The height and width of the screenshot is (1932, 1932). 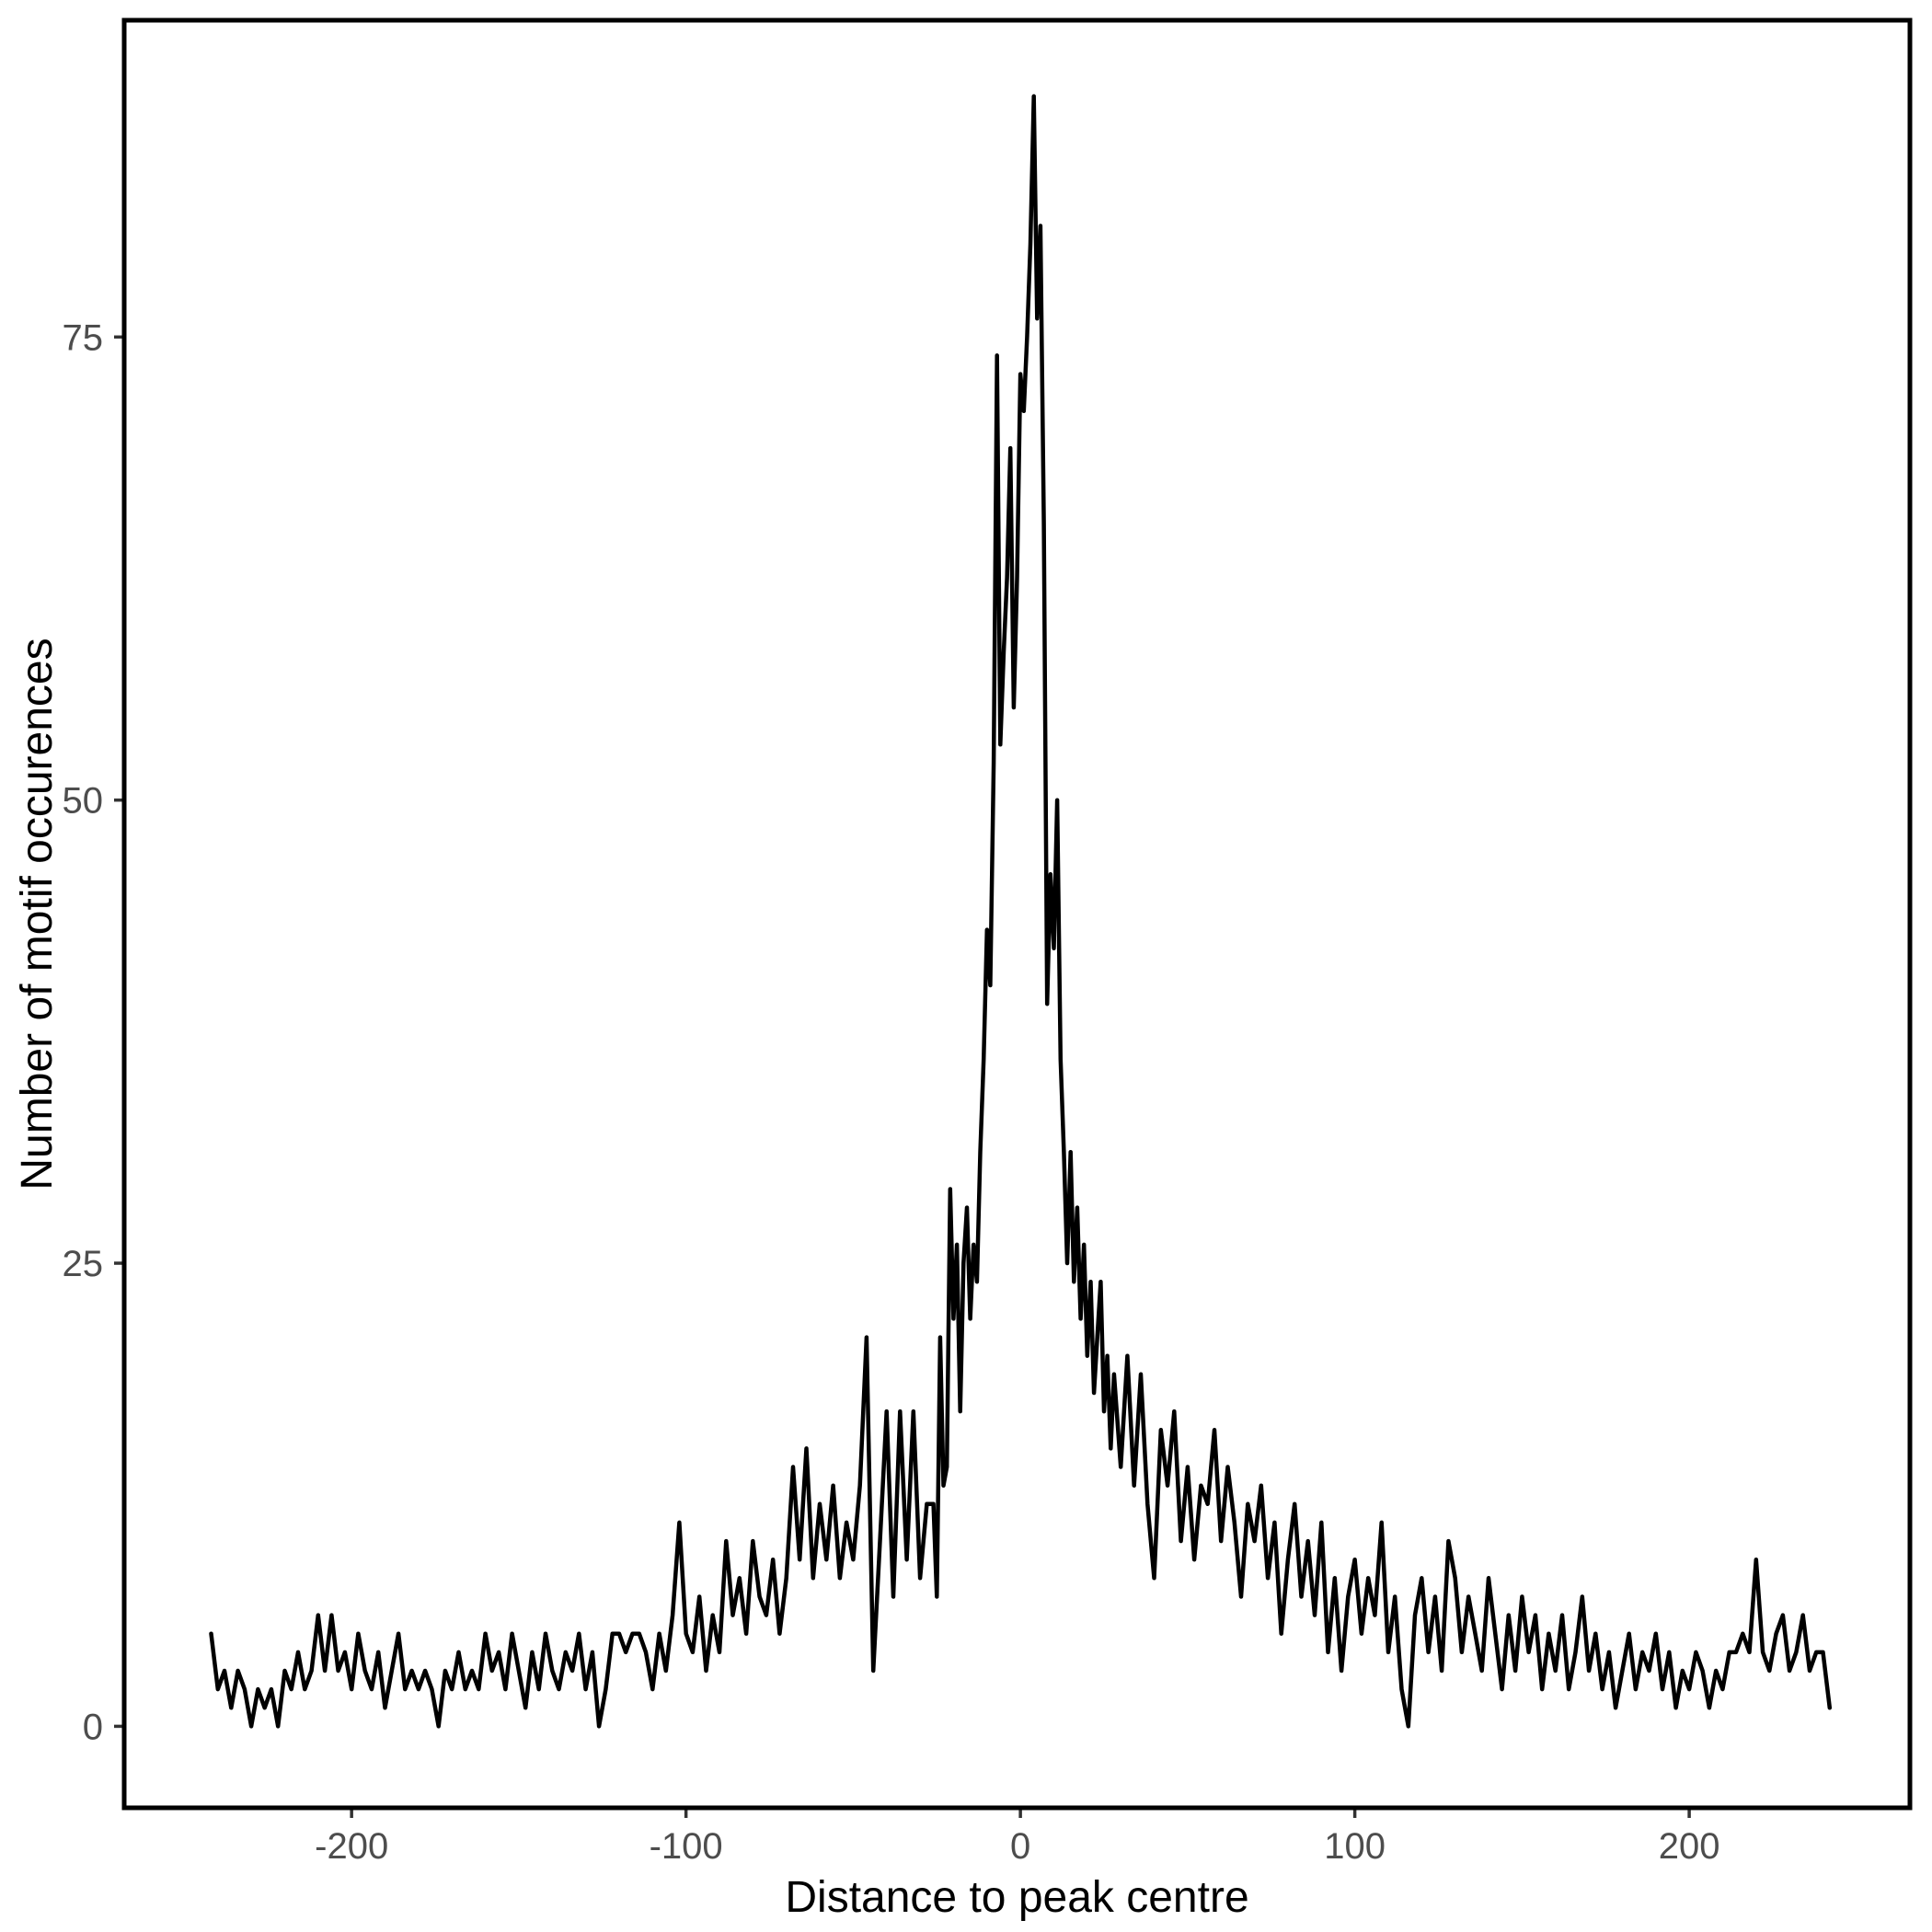 What do you see at coordinates (83, 801) in the screenshot?
I see `y-tick-label: 50` at bounding box center [83, 801].